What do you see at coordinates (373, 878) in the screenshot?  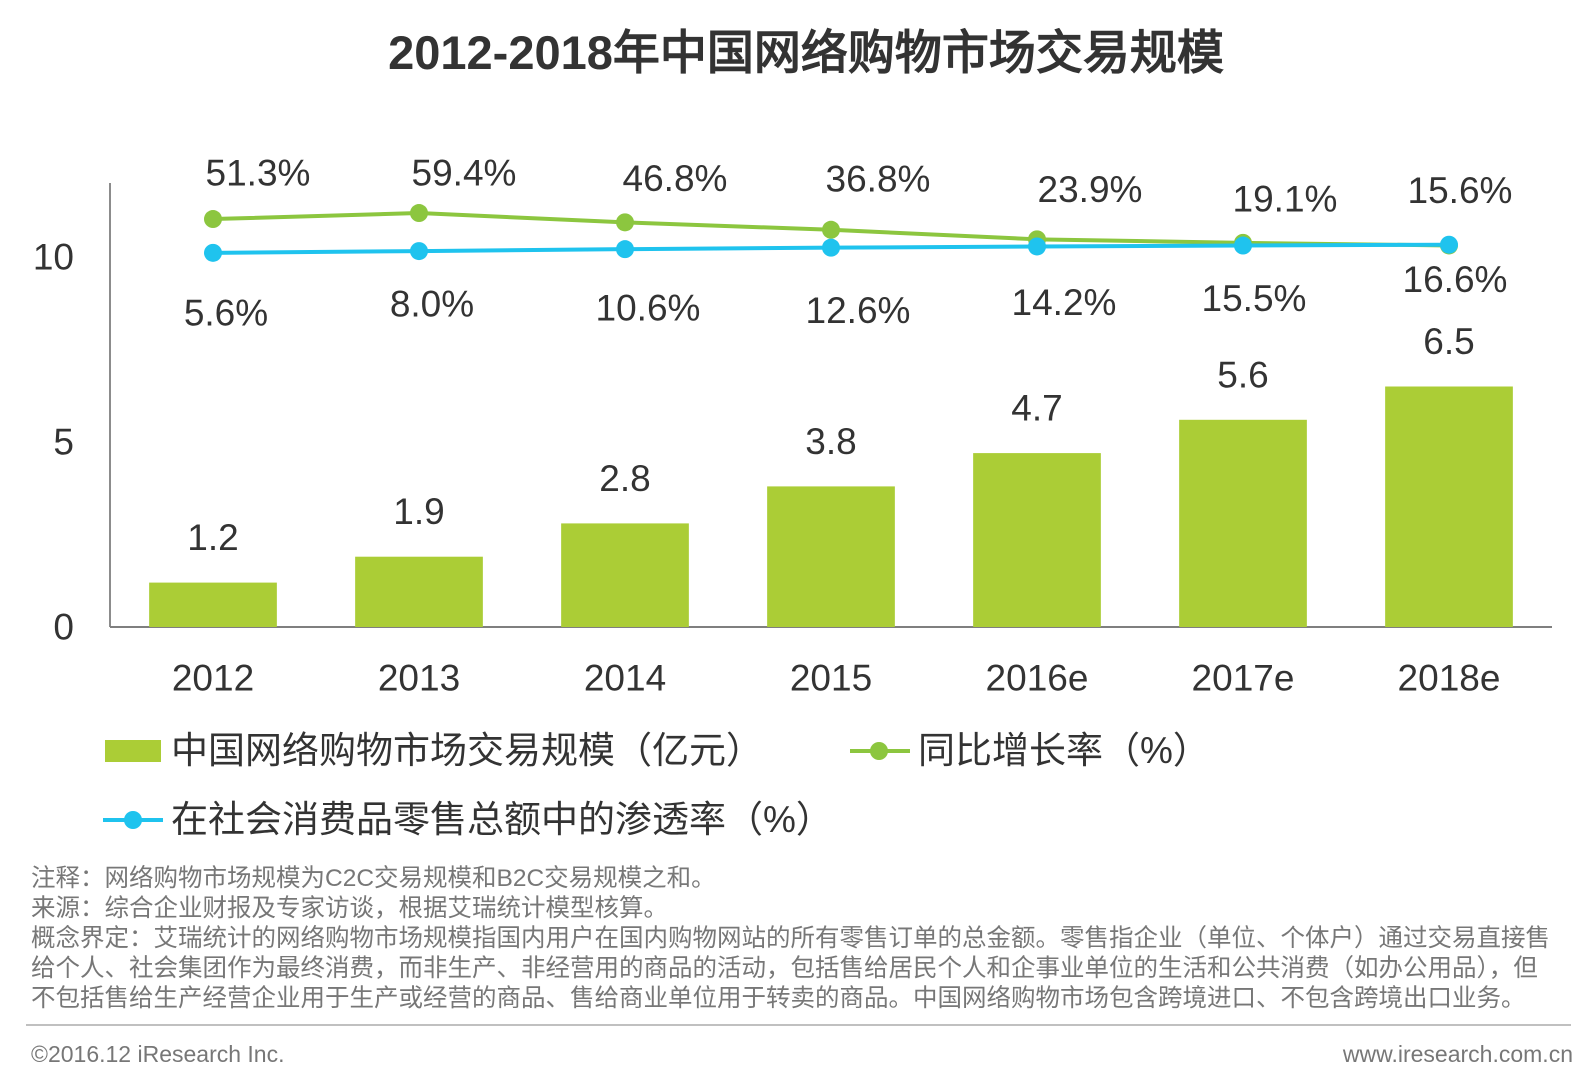 I see `note-remark: 注释：网络购物市场规模为C2C交易规模和B2C交易规模之和。` at bounding box center [373, 878].